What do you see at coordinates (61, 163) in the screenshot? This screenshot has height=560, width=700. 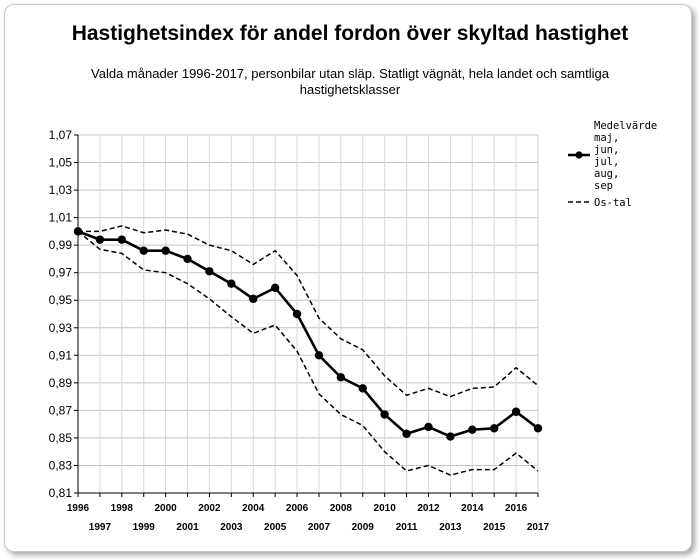 I see `y-tick-label: 1,05` at bounding box center [61, 163].